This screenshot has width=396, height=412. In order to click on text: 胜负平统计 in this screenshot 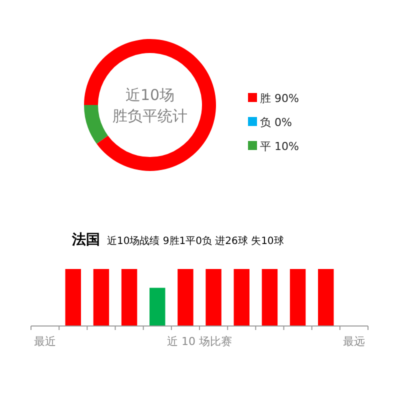, I will do `click(150, 116)`.